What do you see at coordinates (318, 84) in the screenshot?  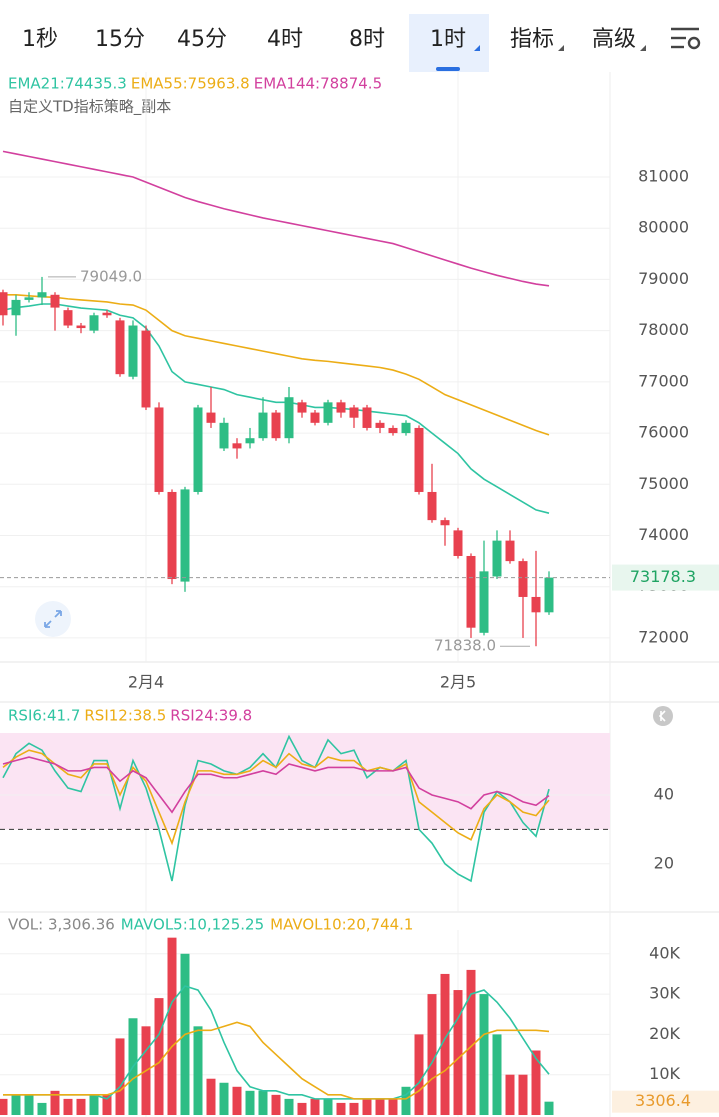 I see `legend-entry: EMA144:78874.5` at bounding box center [318, 84].